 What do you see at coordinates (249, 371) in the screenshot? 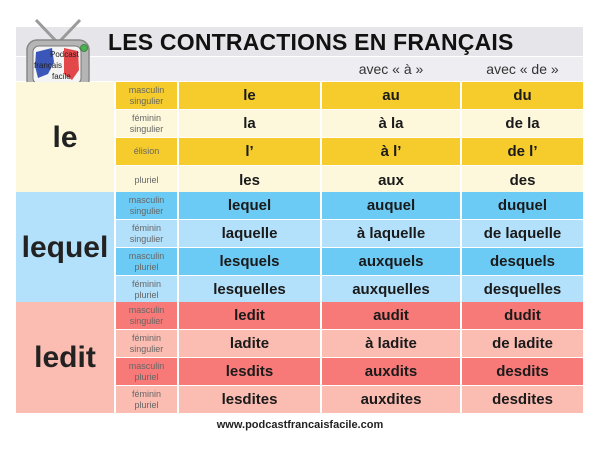
I see `table-cell: lesdits` at bounding box center [249, 371].